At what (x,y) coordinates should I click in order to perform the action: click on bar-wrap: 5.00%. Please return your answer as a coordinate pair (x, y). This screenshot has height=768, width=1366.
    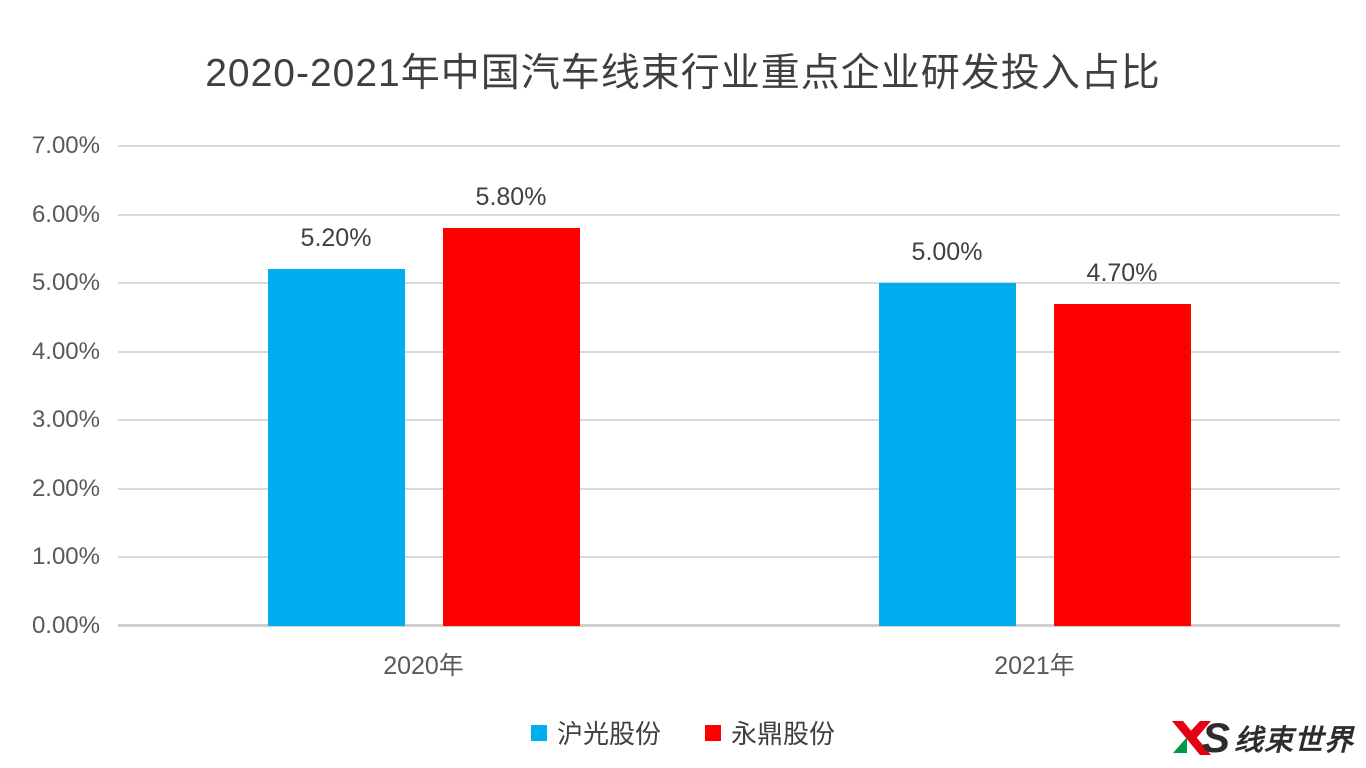
    Looking at the image, I should click on (947, 432).